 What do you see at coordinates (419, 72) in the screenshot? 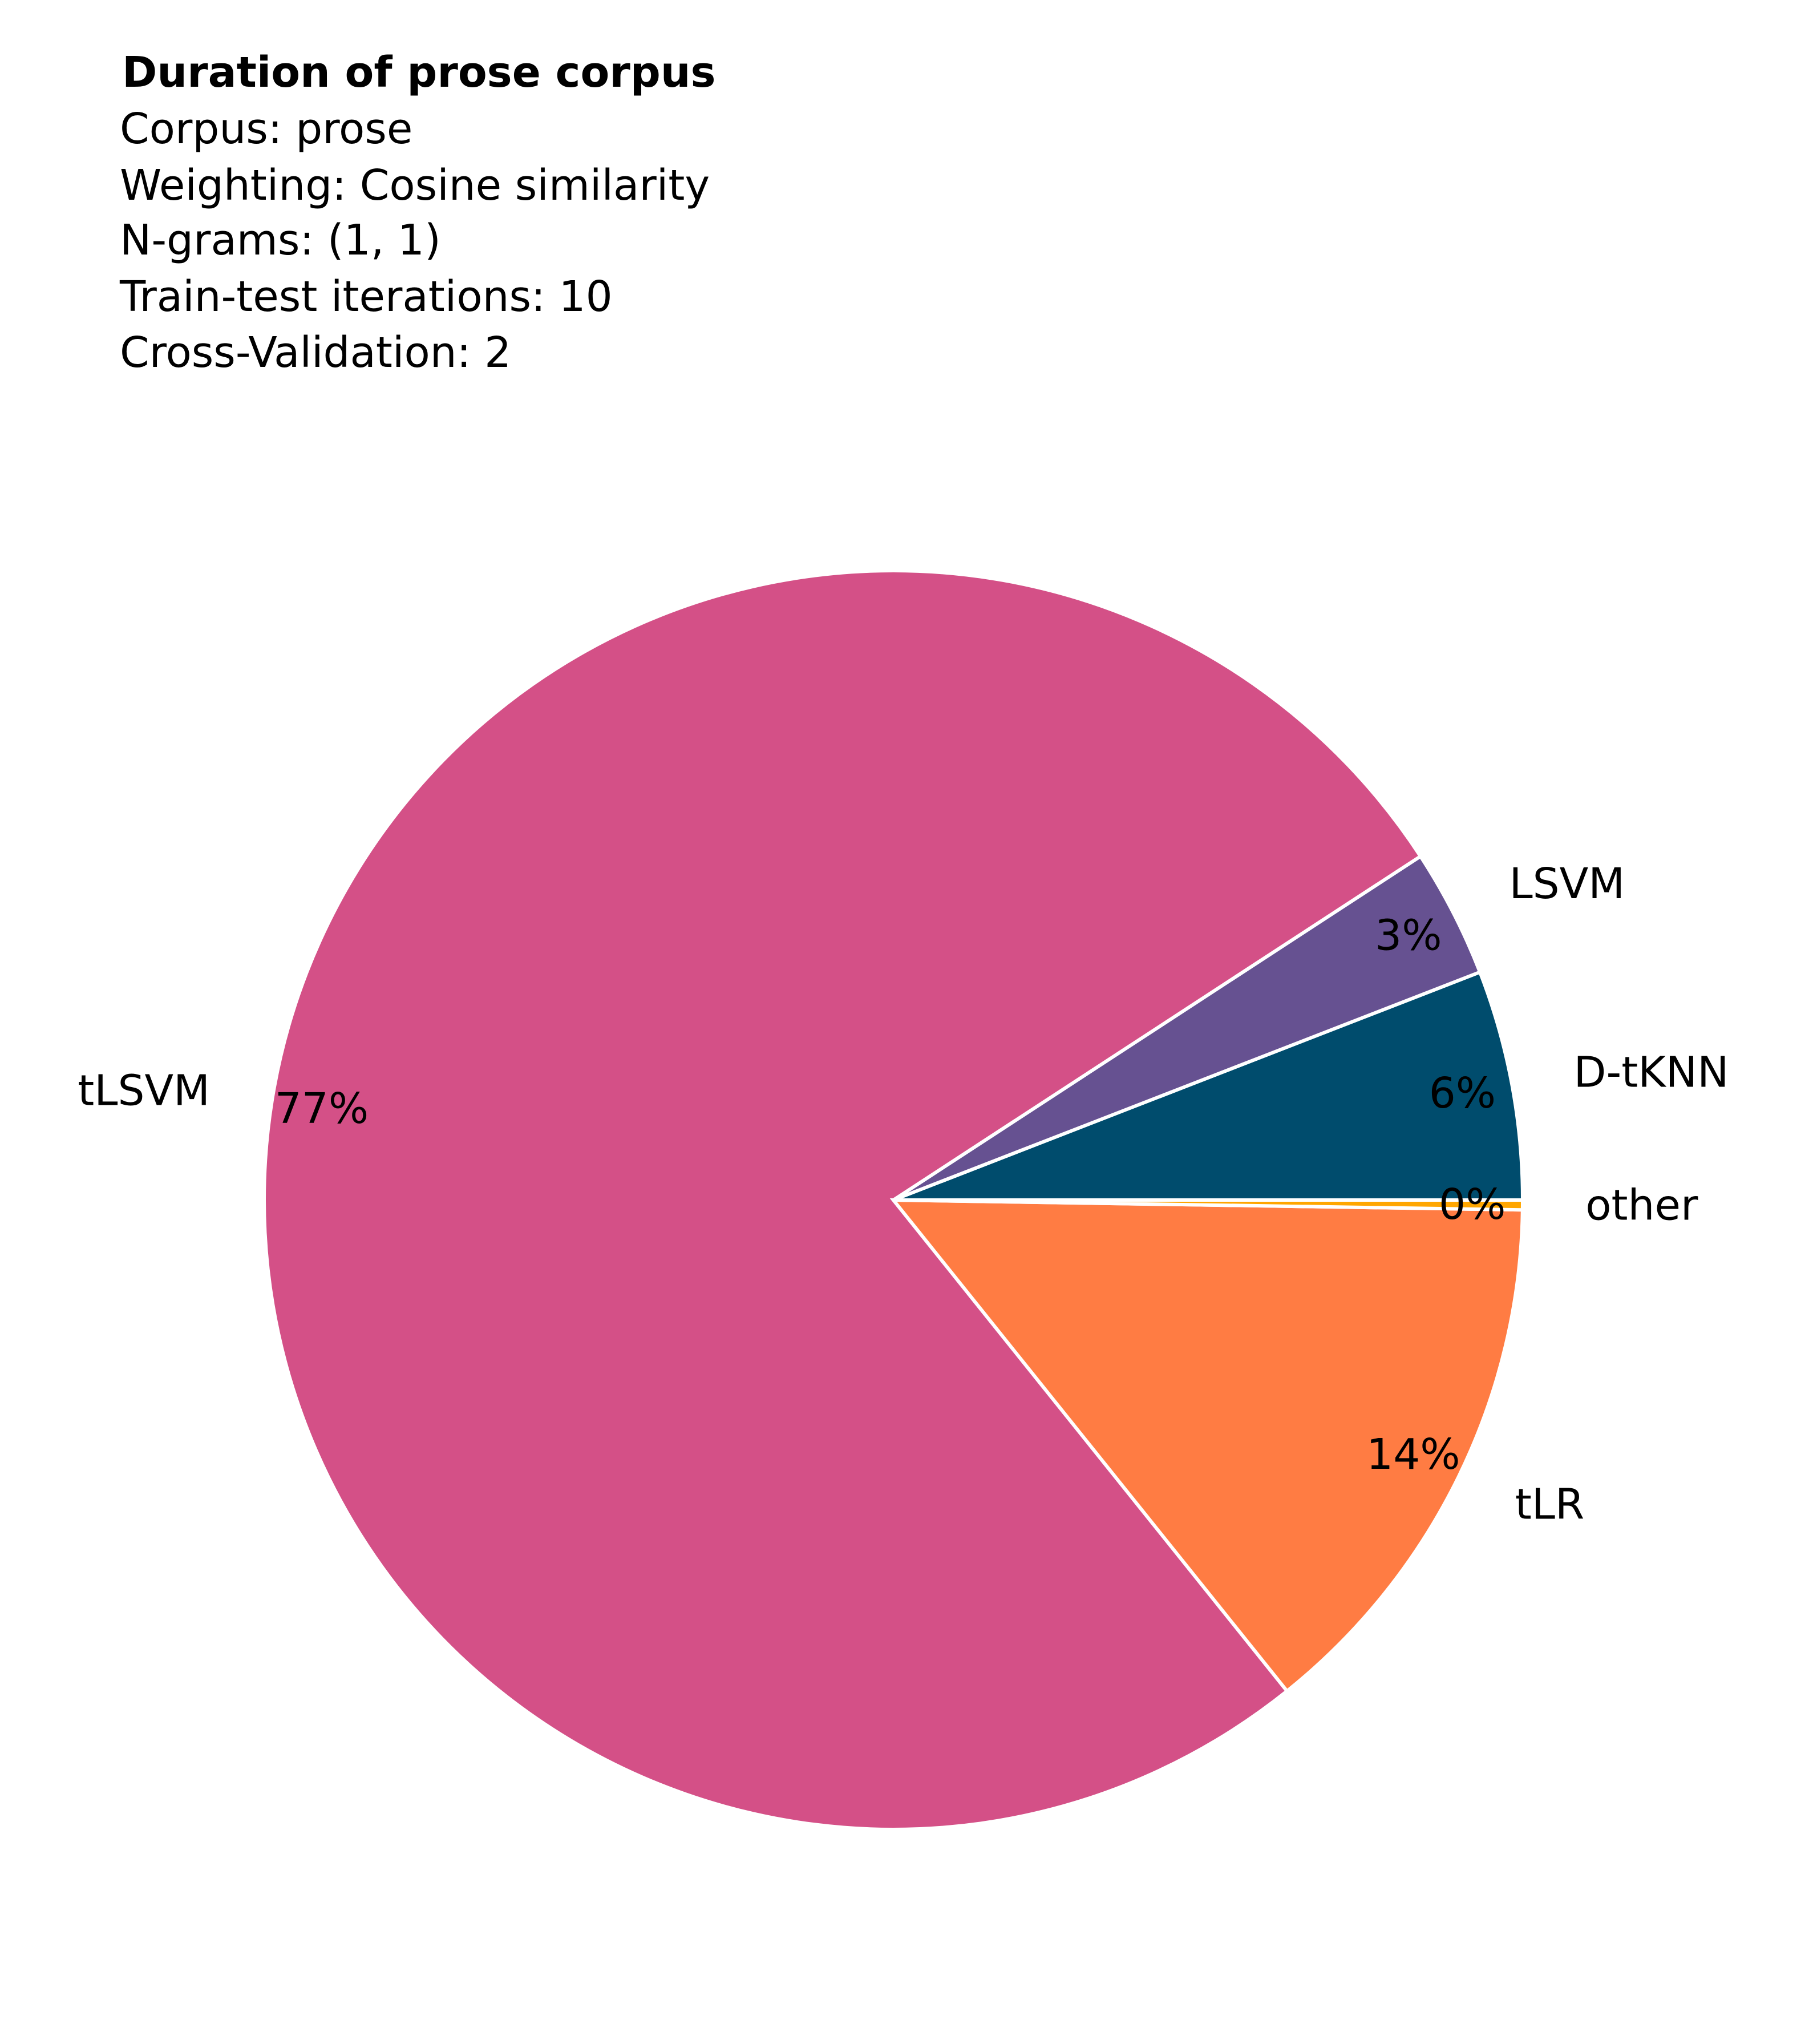
I see `chart-title: Duration of prose corpus` at bounding box center [419, 72].